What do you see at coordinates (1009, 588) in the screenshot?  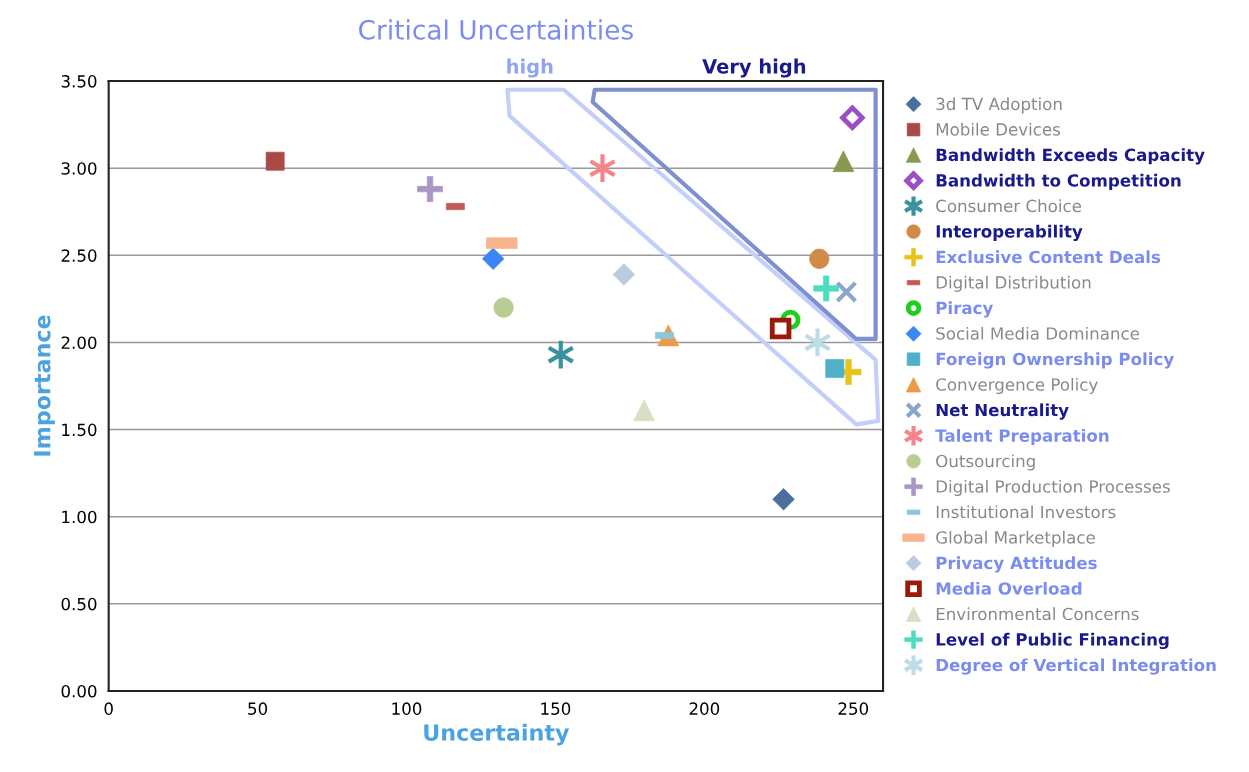 I see `legend-label: Media Overload` at bounding box center [1009, 588].